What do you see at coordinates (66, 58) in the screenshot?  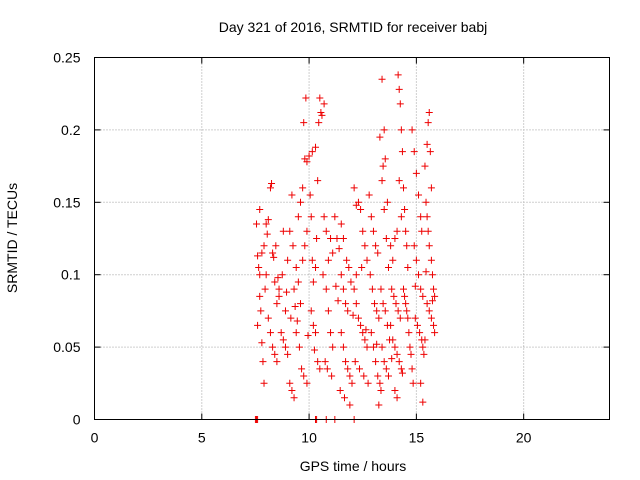 I see `y-tick-label: 0.25` at bounding box center [66, 58].